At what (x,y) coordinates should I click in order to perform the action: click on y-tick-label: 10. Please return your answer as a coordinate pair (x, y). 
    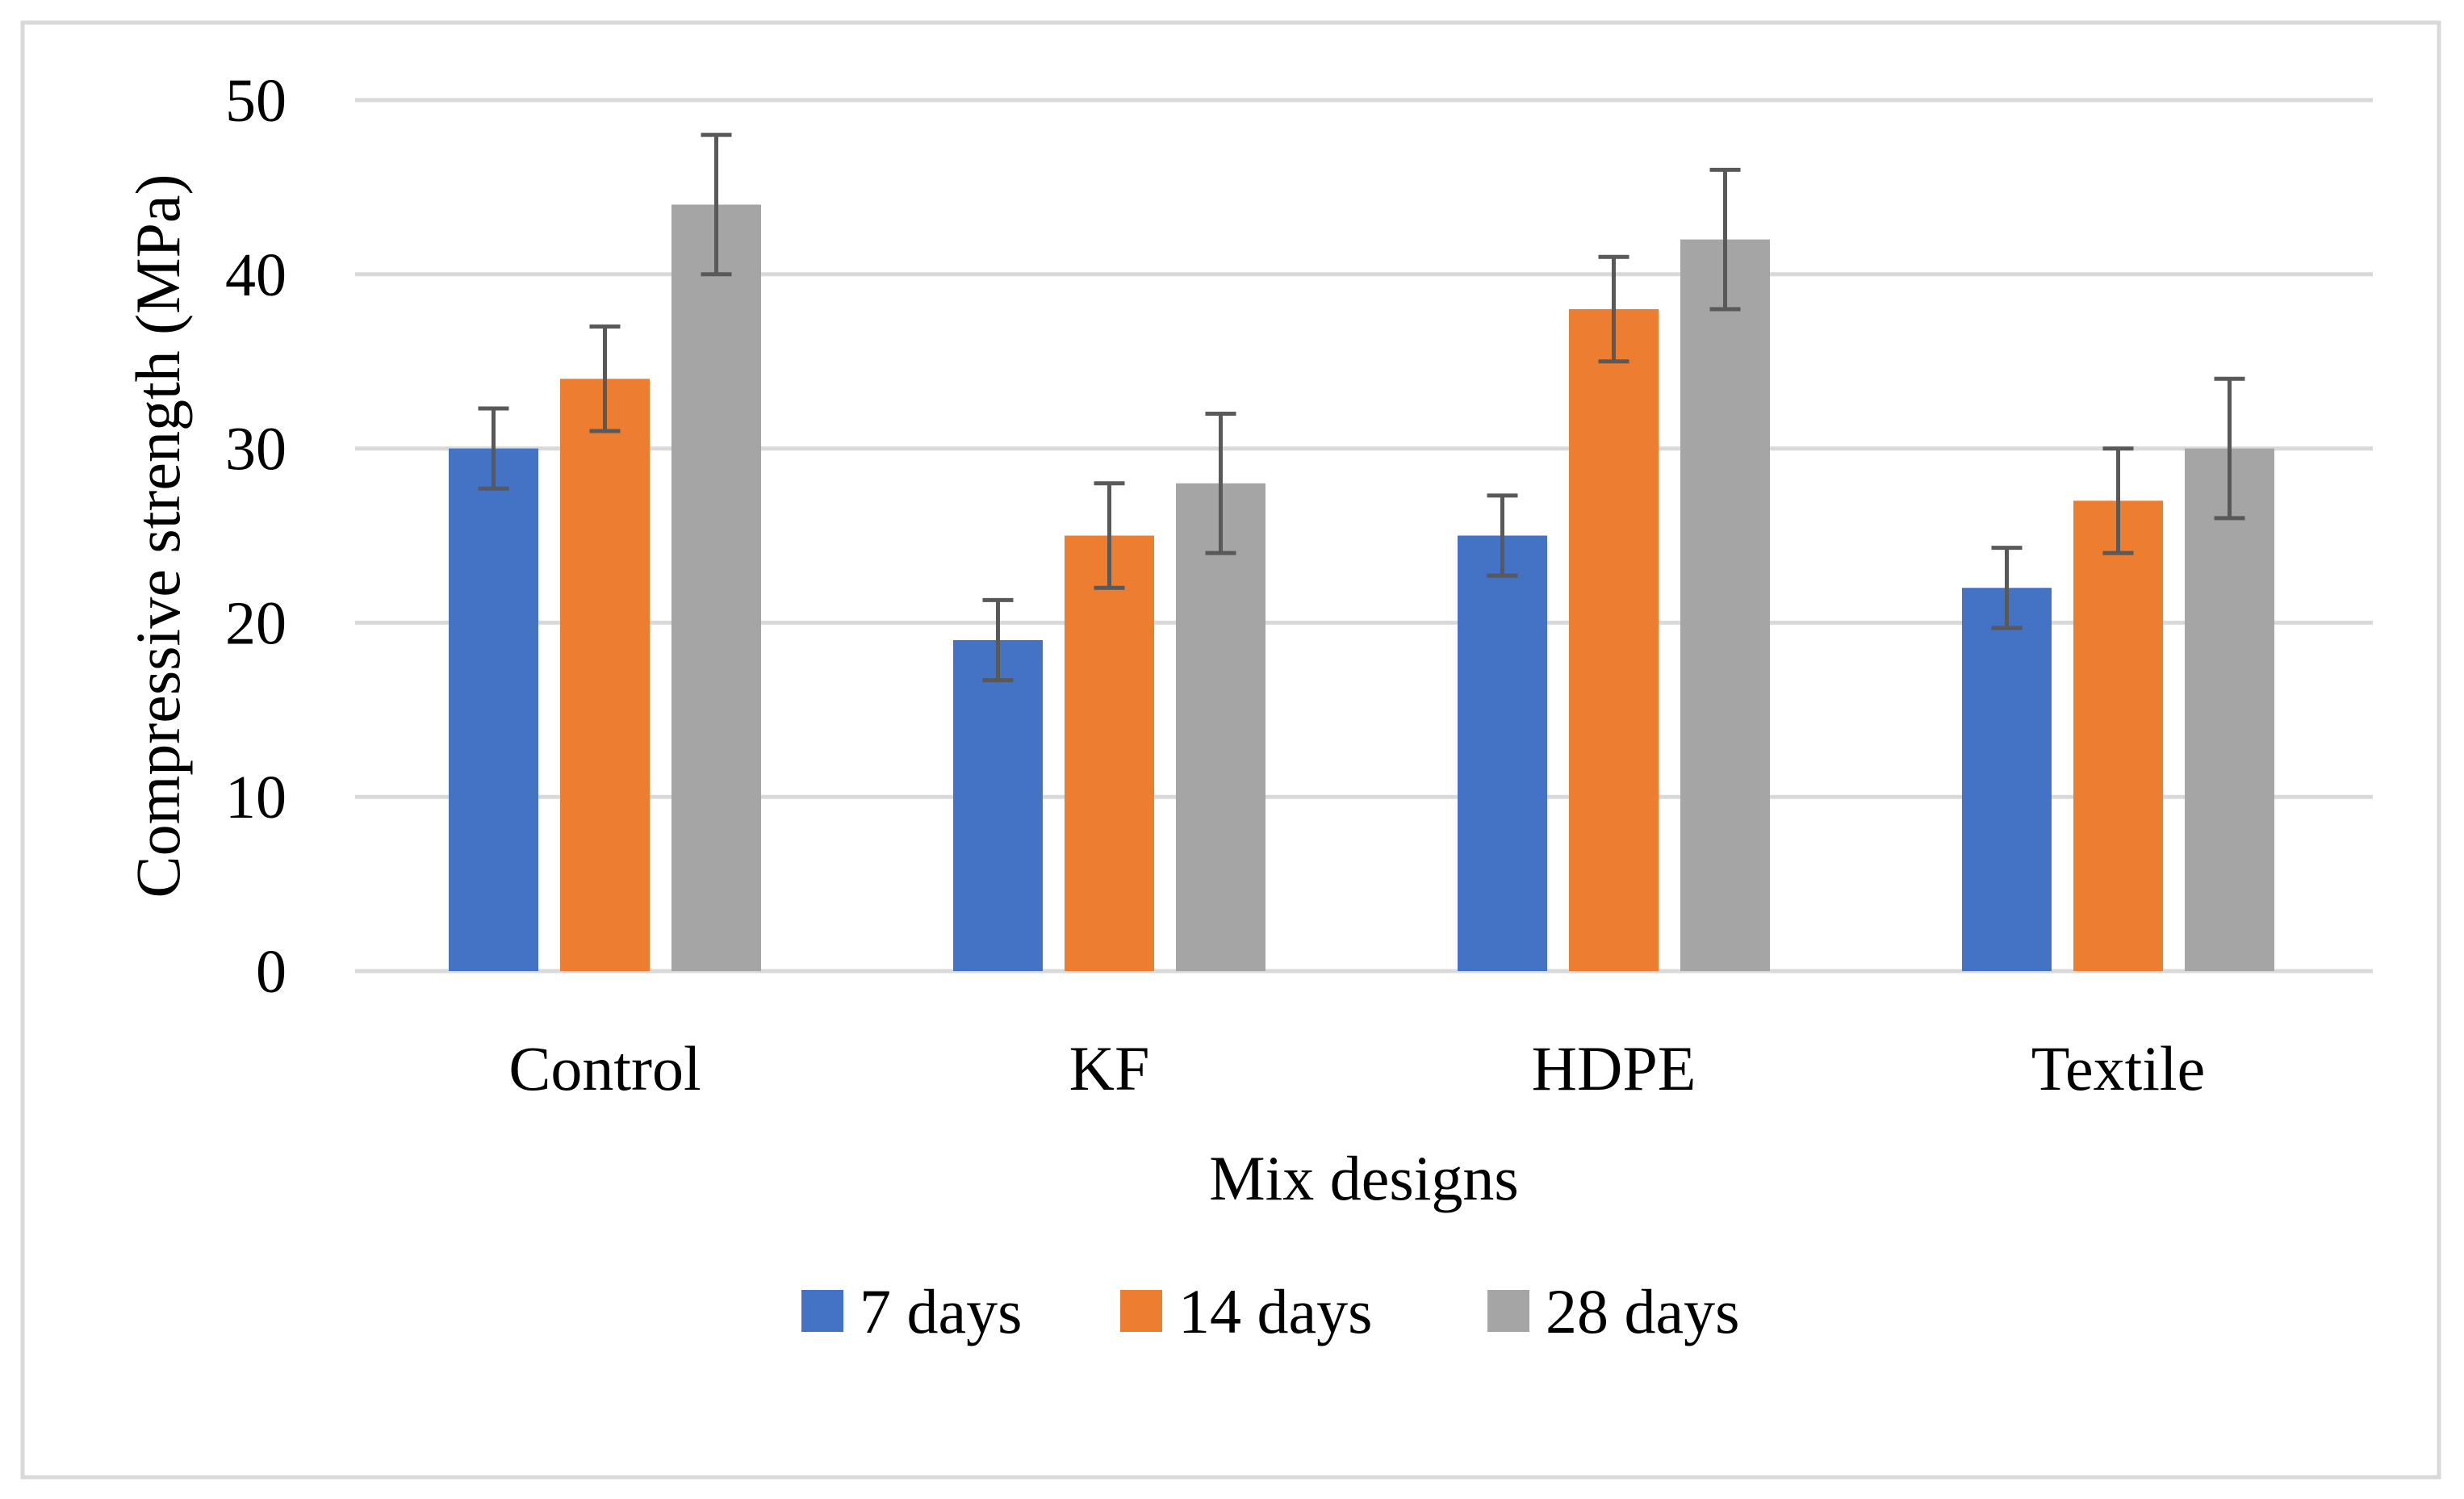
    Looking at the image, I should click on (256, 798).